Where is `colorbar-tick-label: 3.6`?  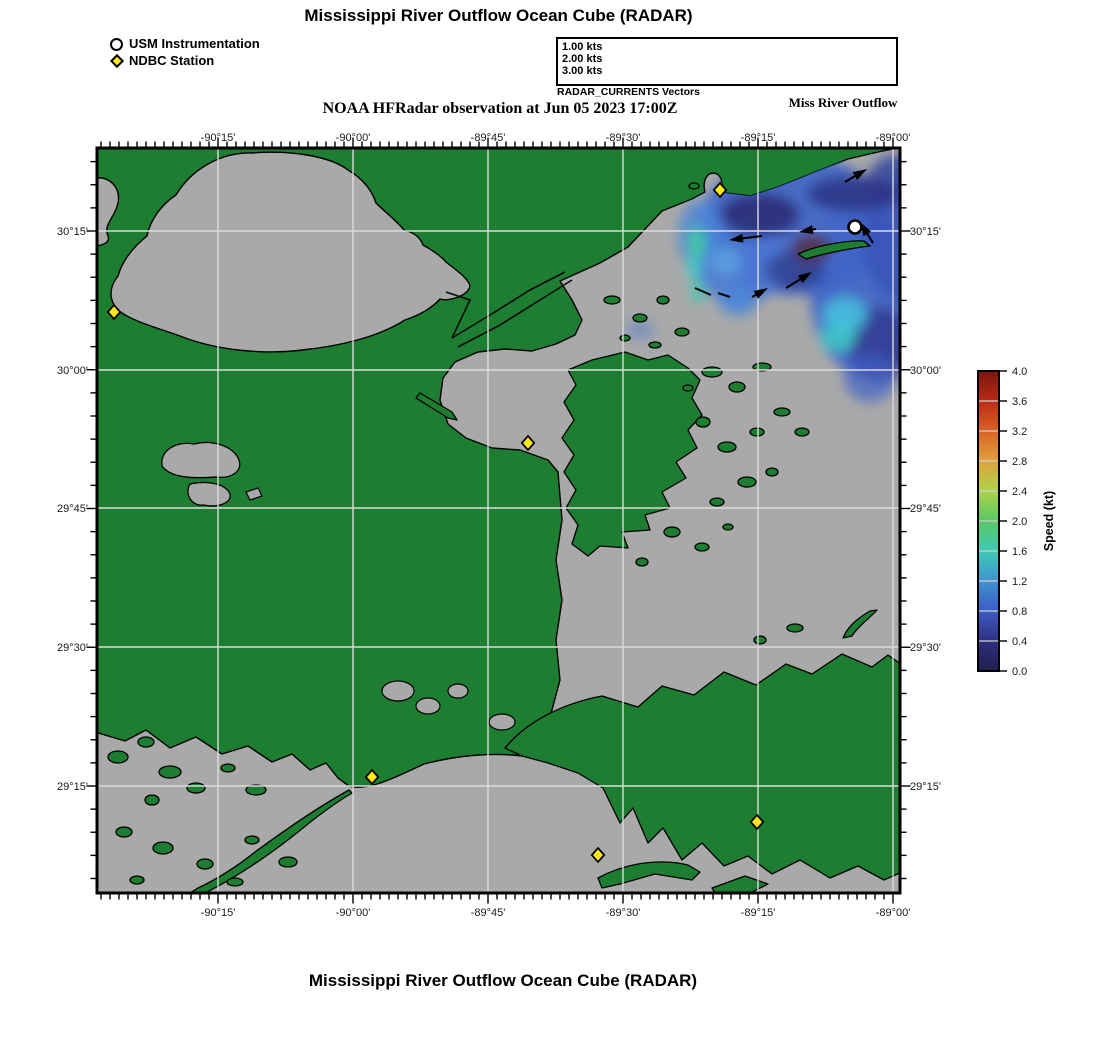
colorbar-tick-label: 3.6 is located at coordinates (1019, 402).